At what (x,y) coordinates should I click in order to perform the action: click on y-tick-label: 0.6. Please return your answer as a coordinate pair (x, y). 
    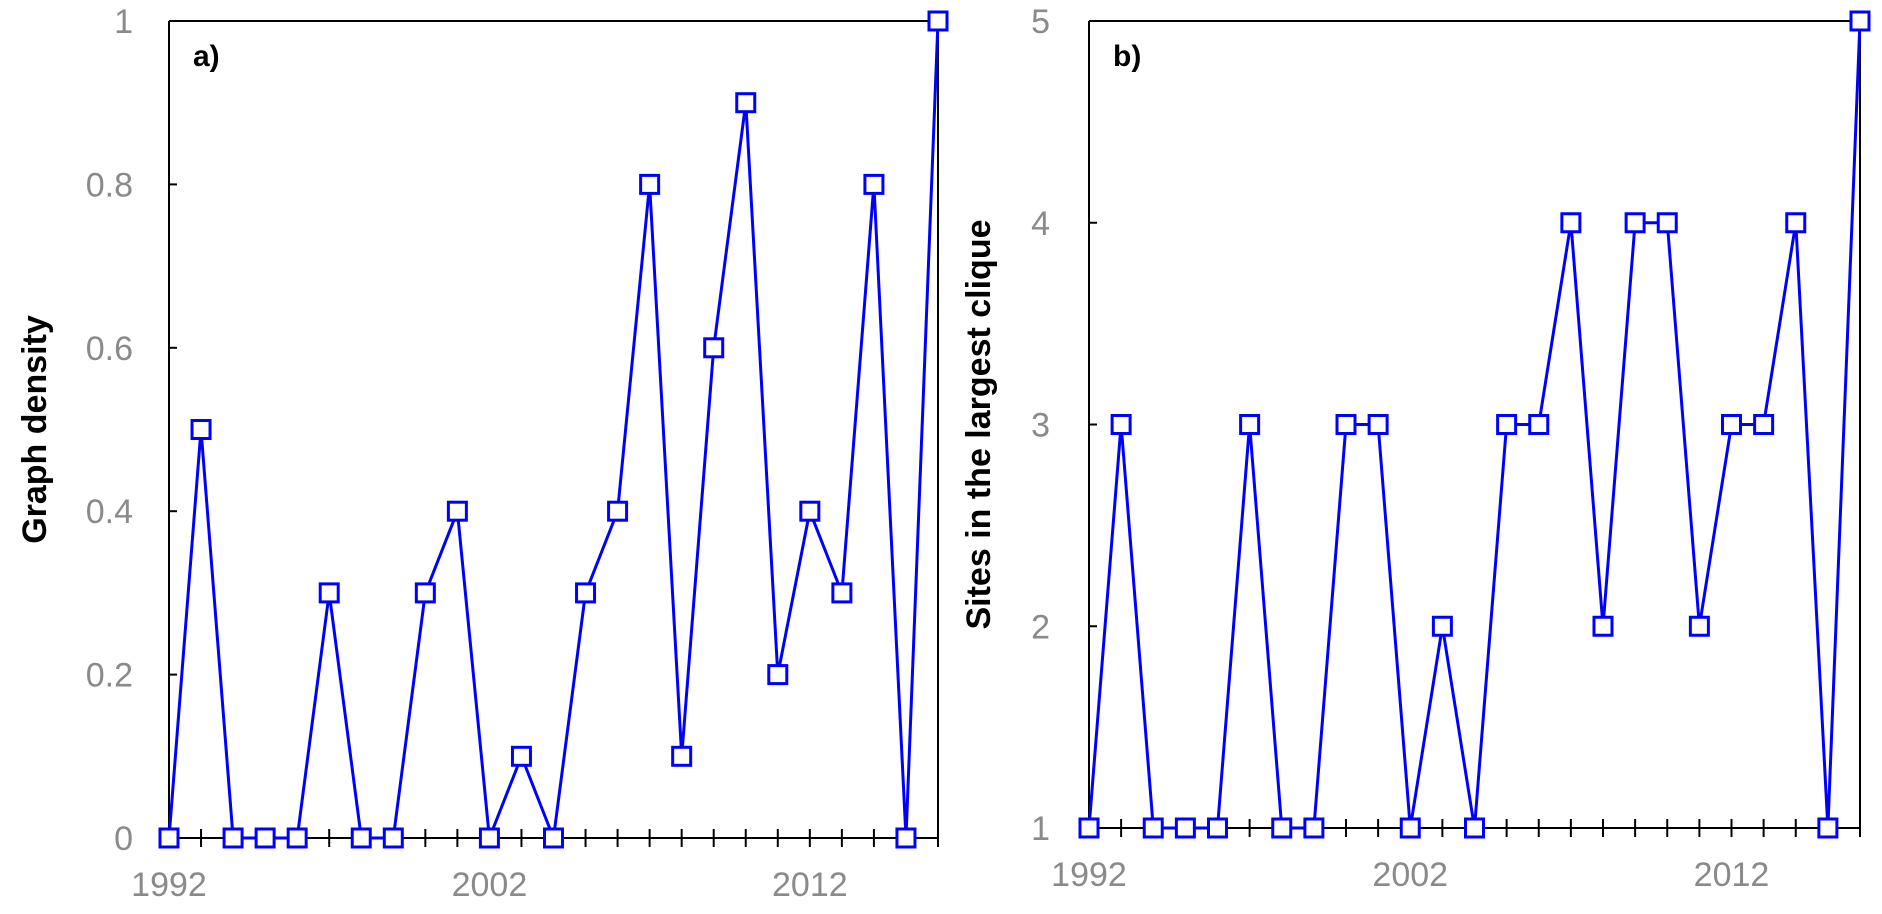
    Looking at the image, I should click on (109, 349).